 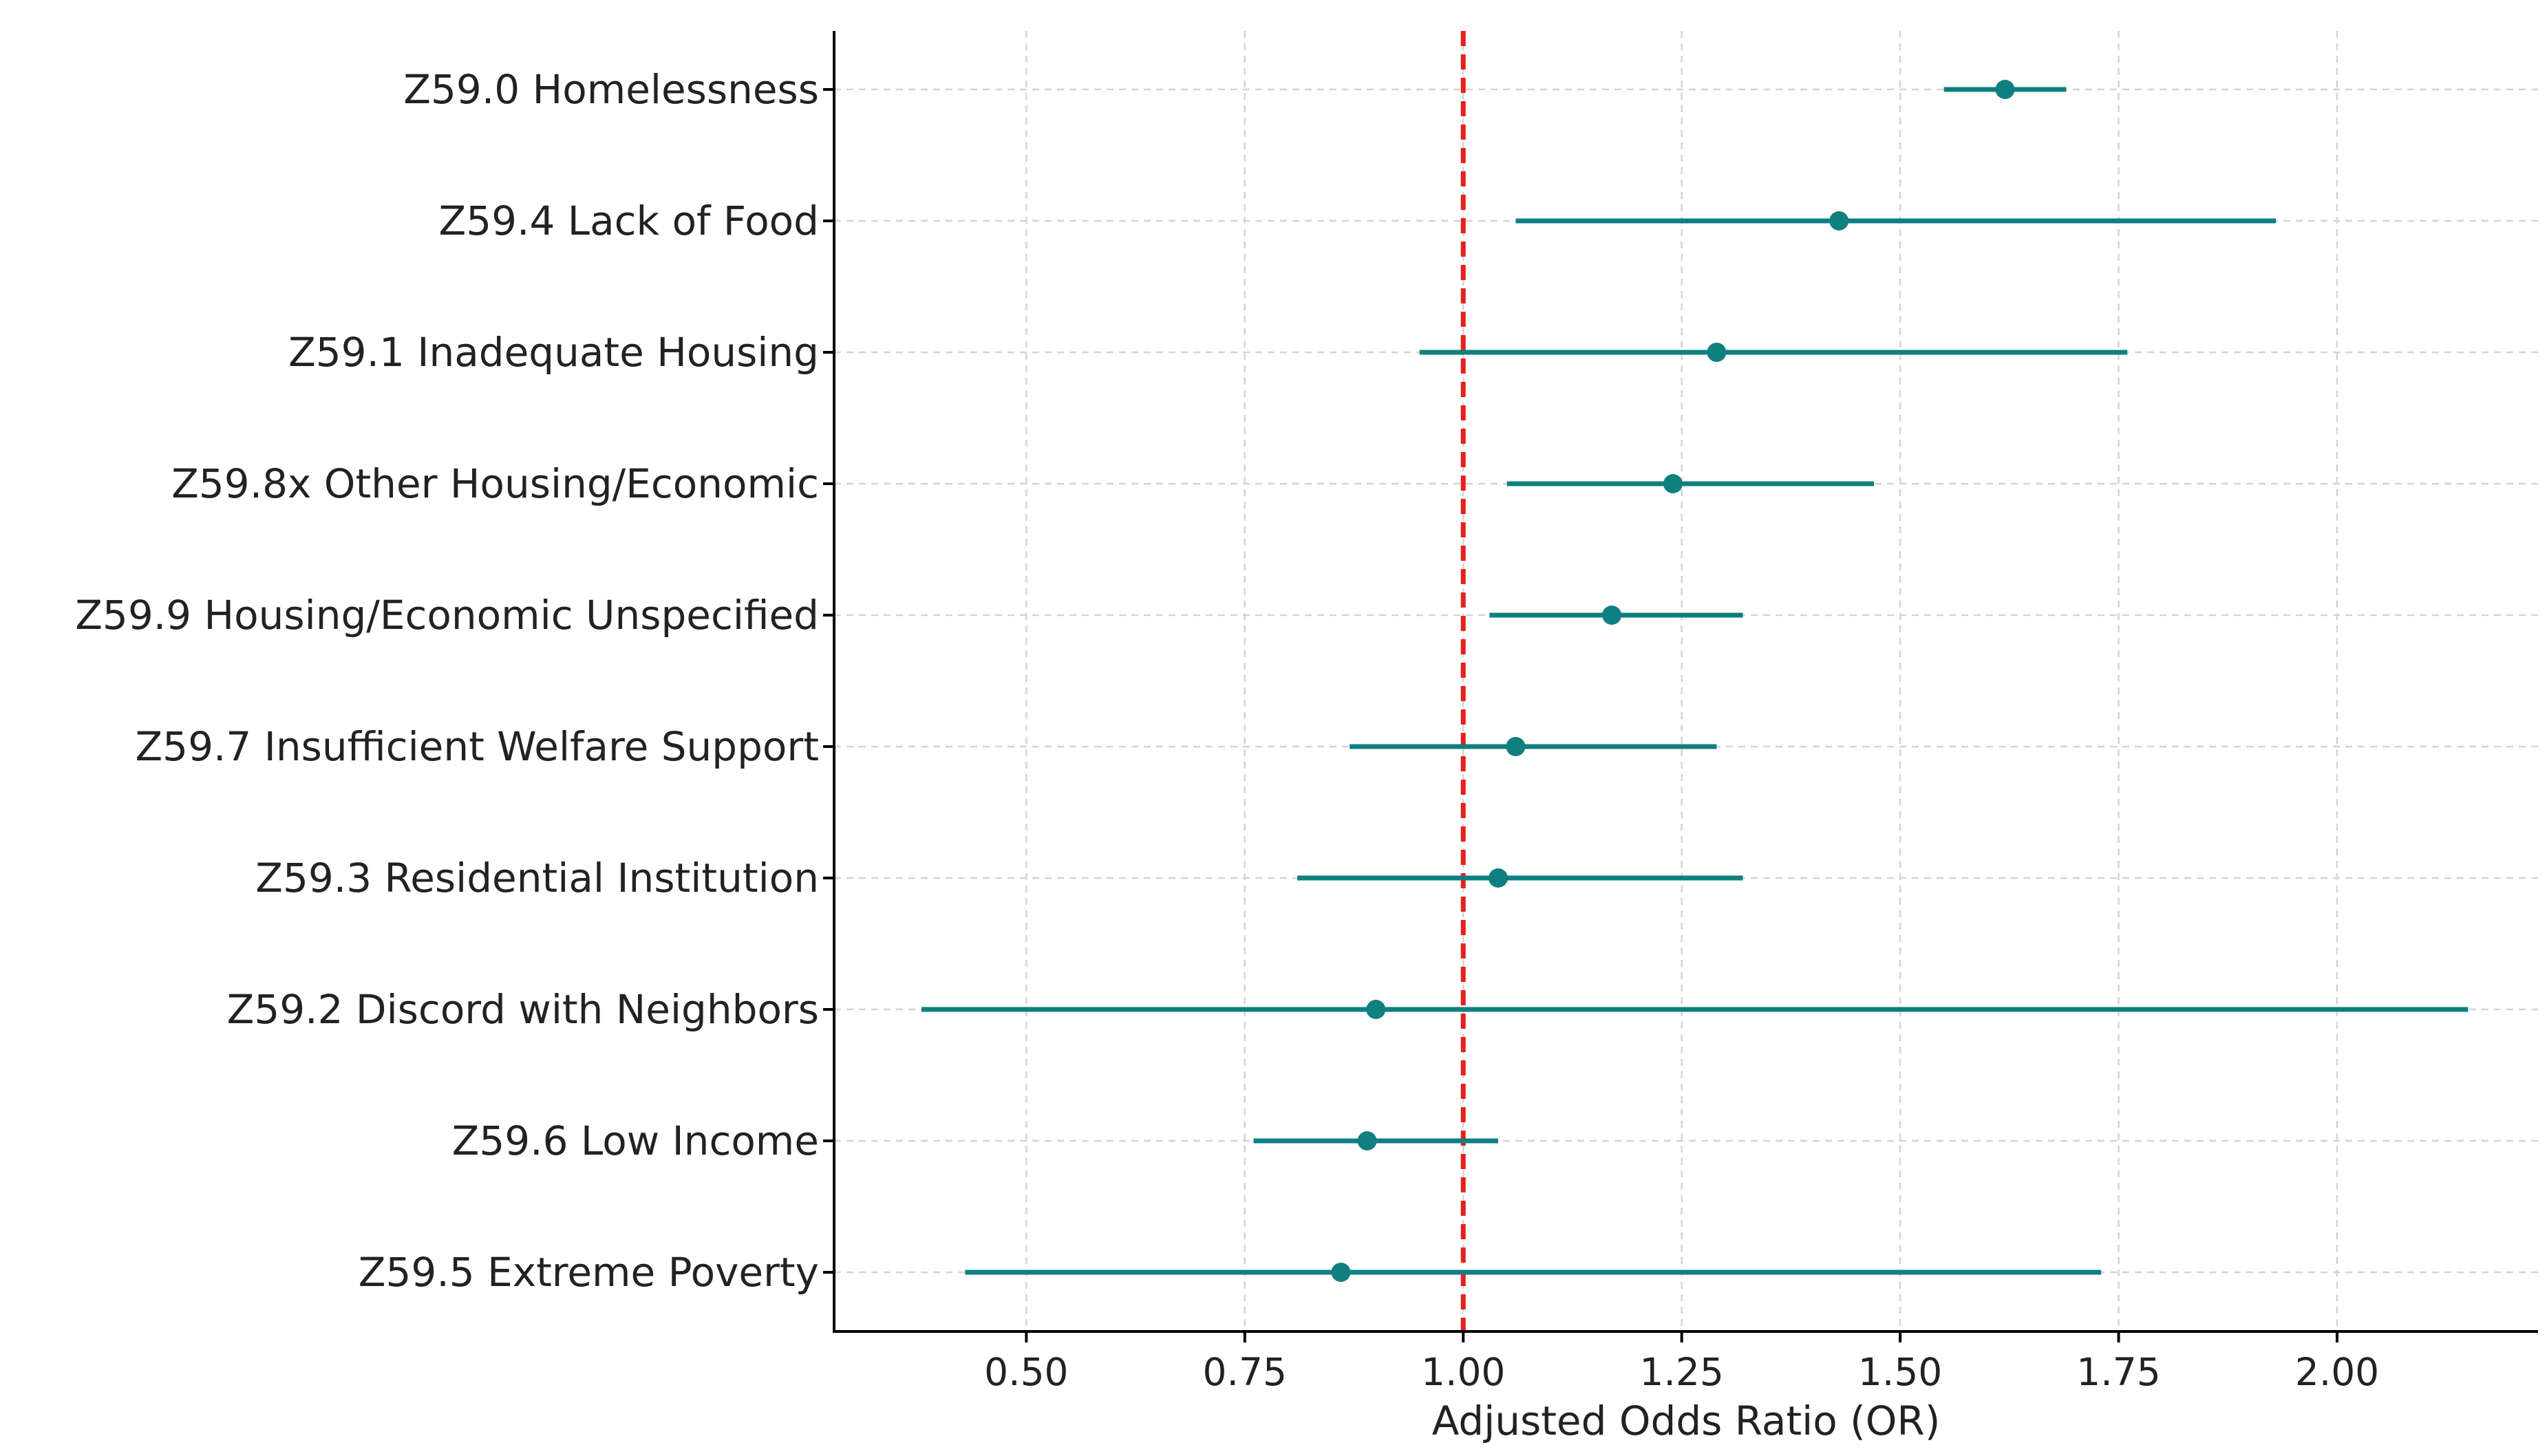 I want to click on x-tick-label: 1.25, so click(x=1681, y=1372).